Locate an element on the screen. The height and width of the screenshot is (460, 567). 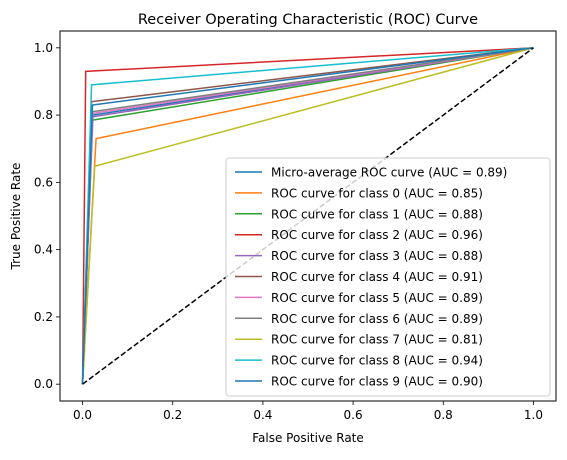
x-tick-label: 1.0 is located at coordinates (533, 415).